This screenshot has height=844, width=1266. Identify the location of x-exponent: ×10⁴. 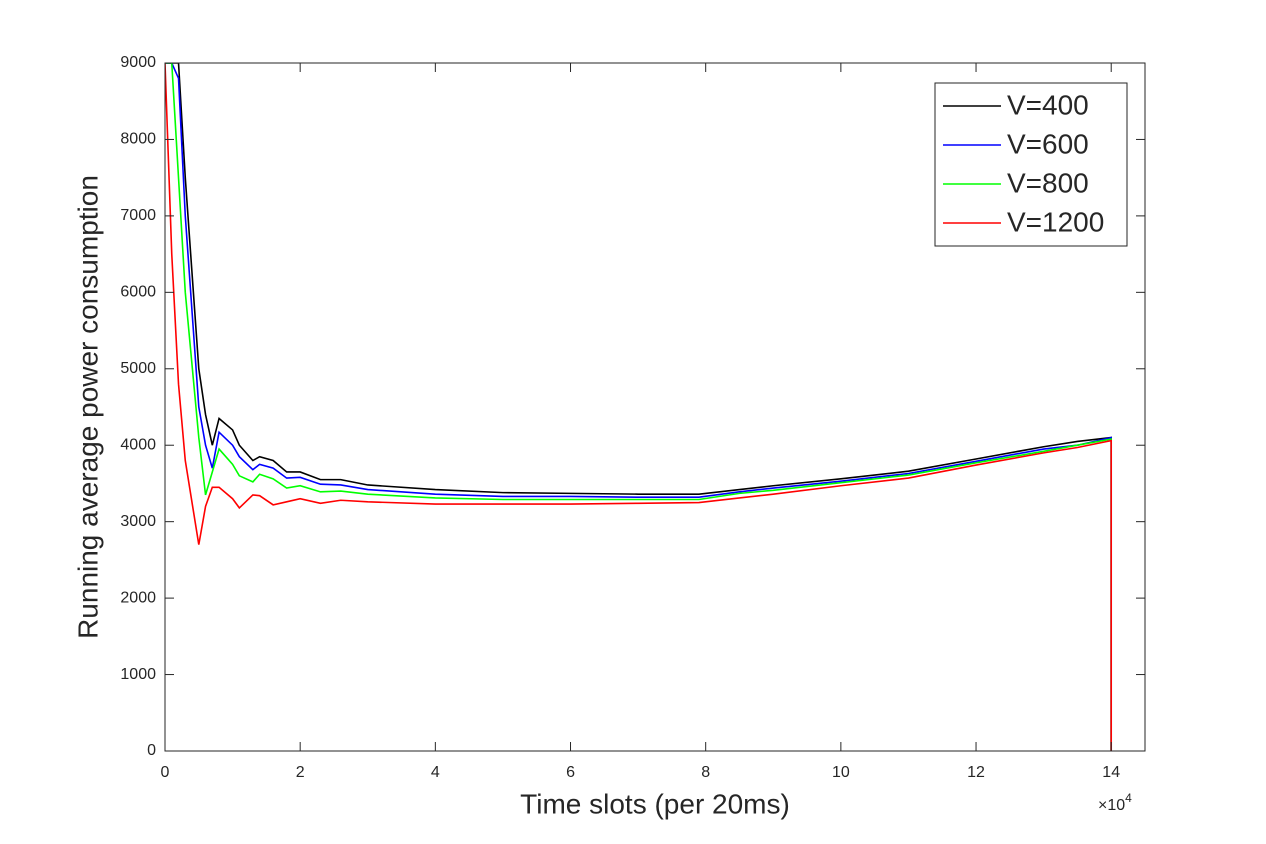
(1115, 802).